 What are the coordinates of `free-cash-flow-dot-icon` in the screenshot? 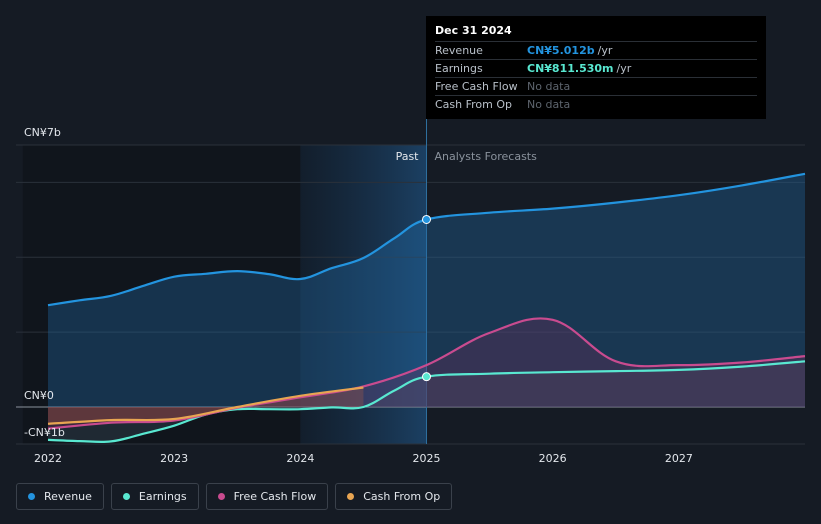 It's located at (221, 496).